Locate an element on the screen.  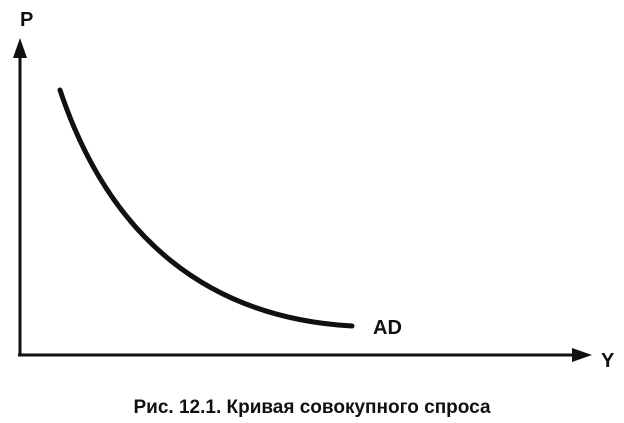
y-axis-arrow is located at coordinates (20, 48).